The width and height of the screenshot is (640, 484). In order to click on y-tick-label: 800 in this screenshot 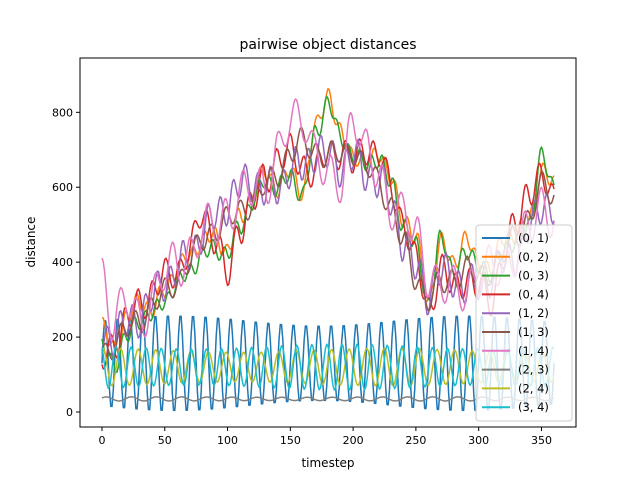, I will do `click(62, 112)`.